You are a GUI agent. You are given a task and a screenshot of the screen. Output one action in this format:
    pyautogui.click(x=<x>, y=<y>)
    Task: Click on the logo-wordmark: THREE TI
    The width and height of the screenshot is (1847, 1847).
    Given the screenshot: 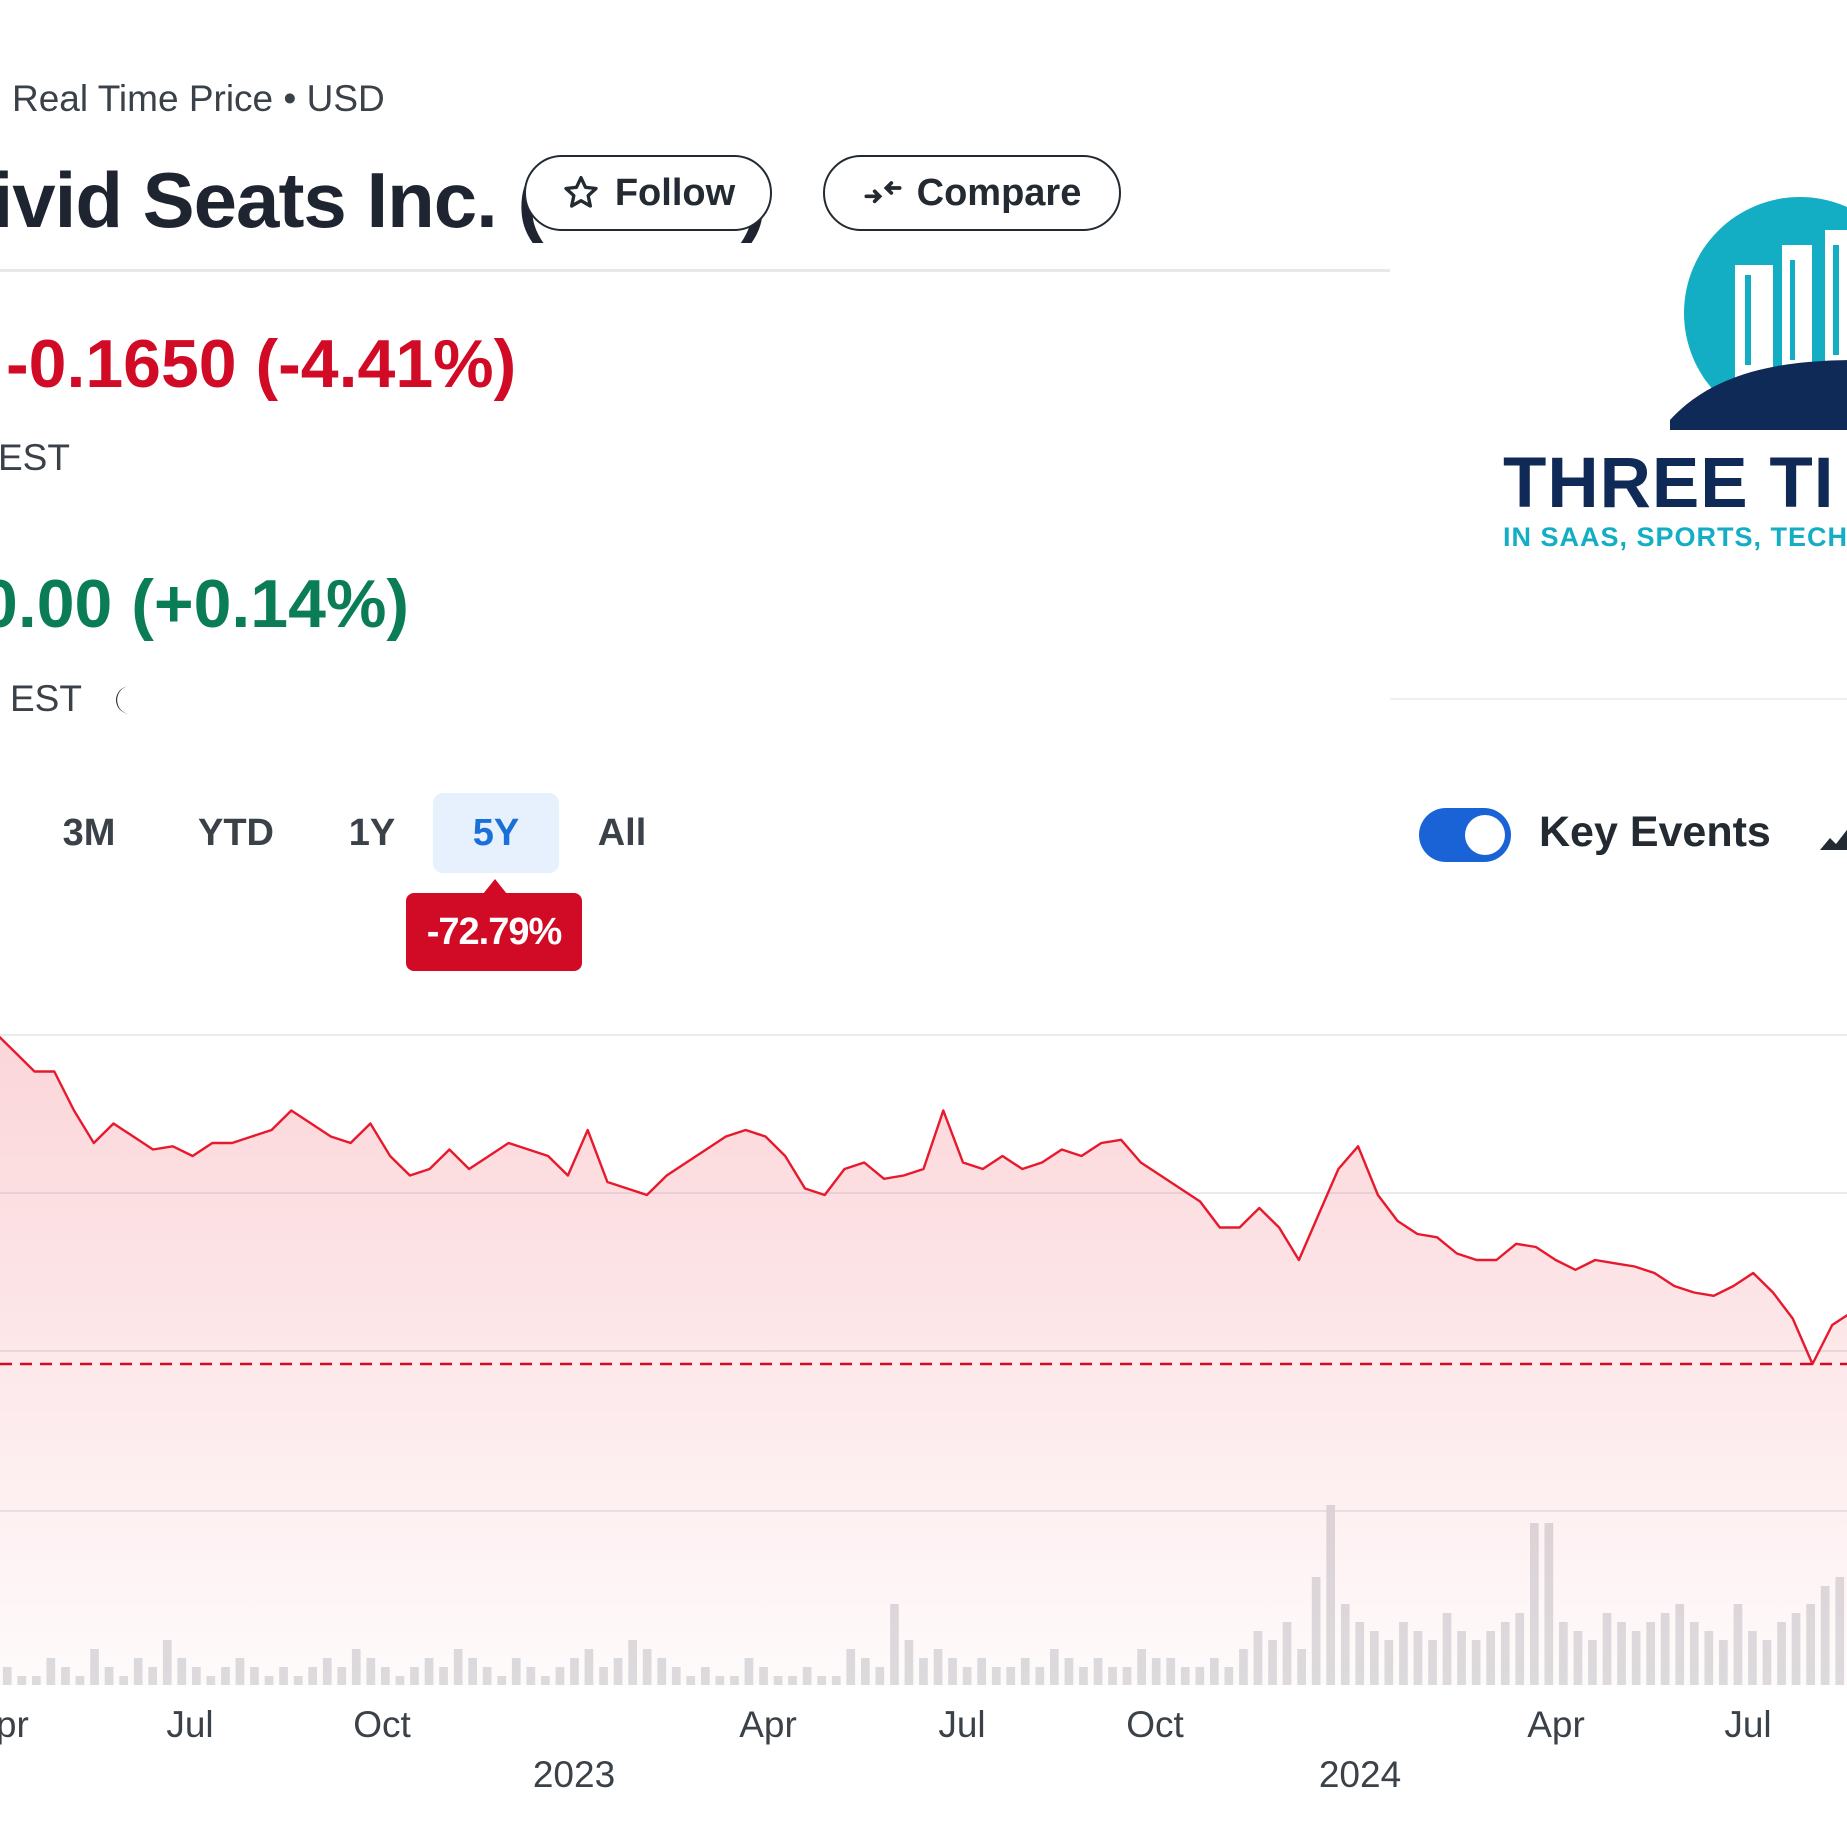 What is the action you would take?
    pyautogui.click(x=1669, y=483)
    